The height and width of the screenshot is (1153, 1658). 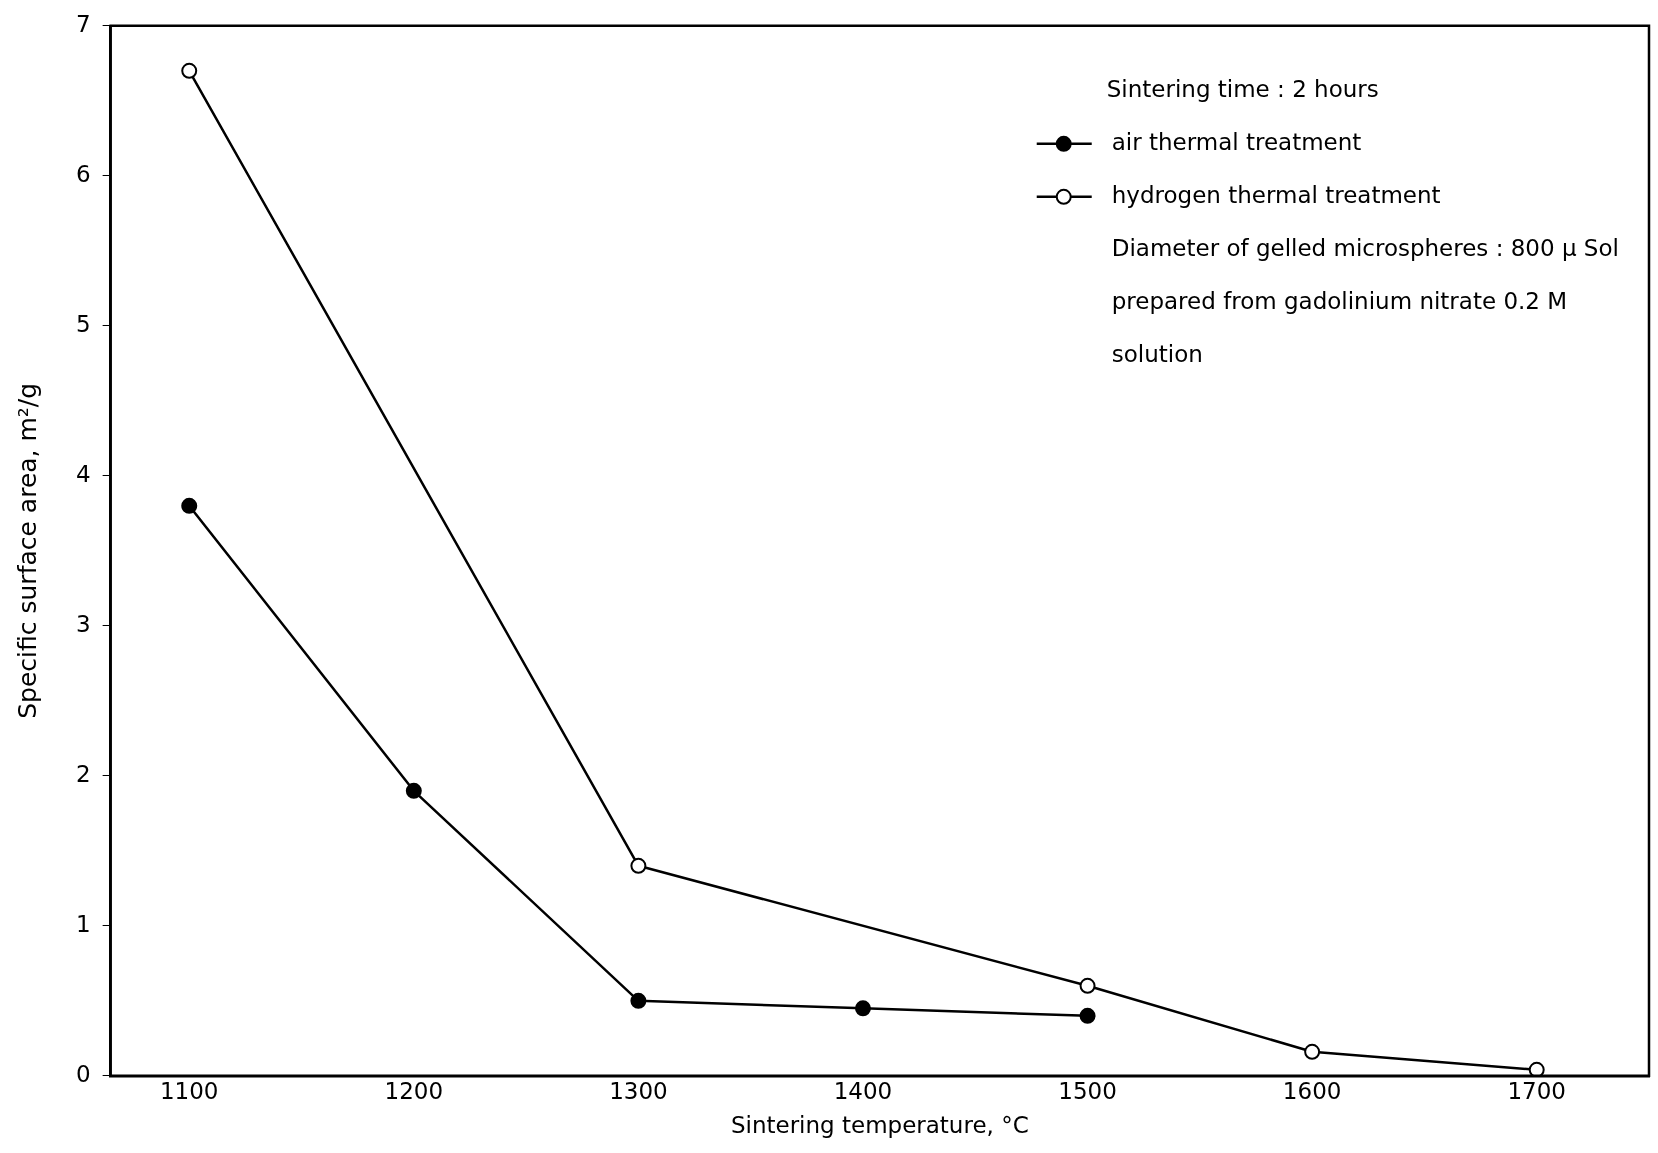 I want to click on x-axis-title: Sintering temperature, °C, so click(x=879, y=1125).